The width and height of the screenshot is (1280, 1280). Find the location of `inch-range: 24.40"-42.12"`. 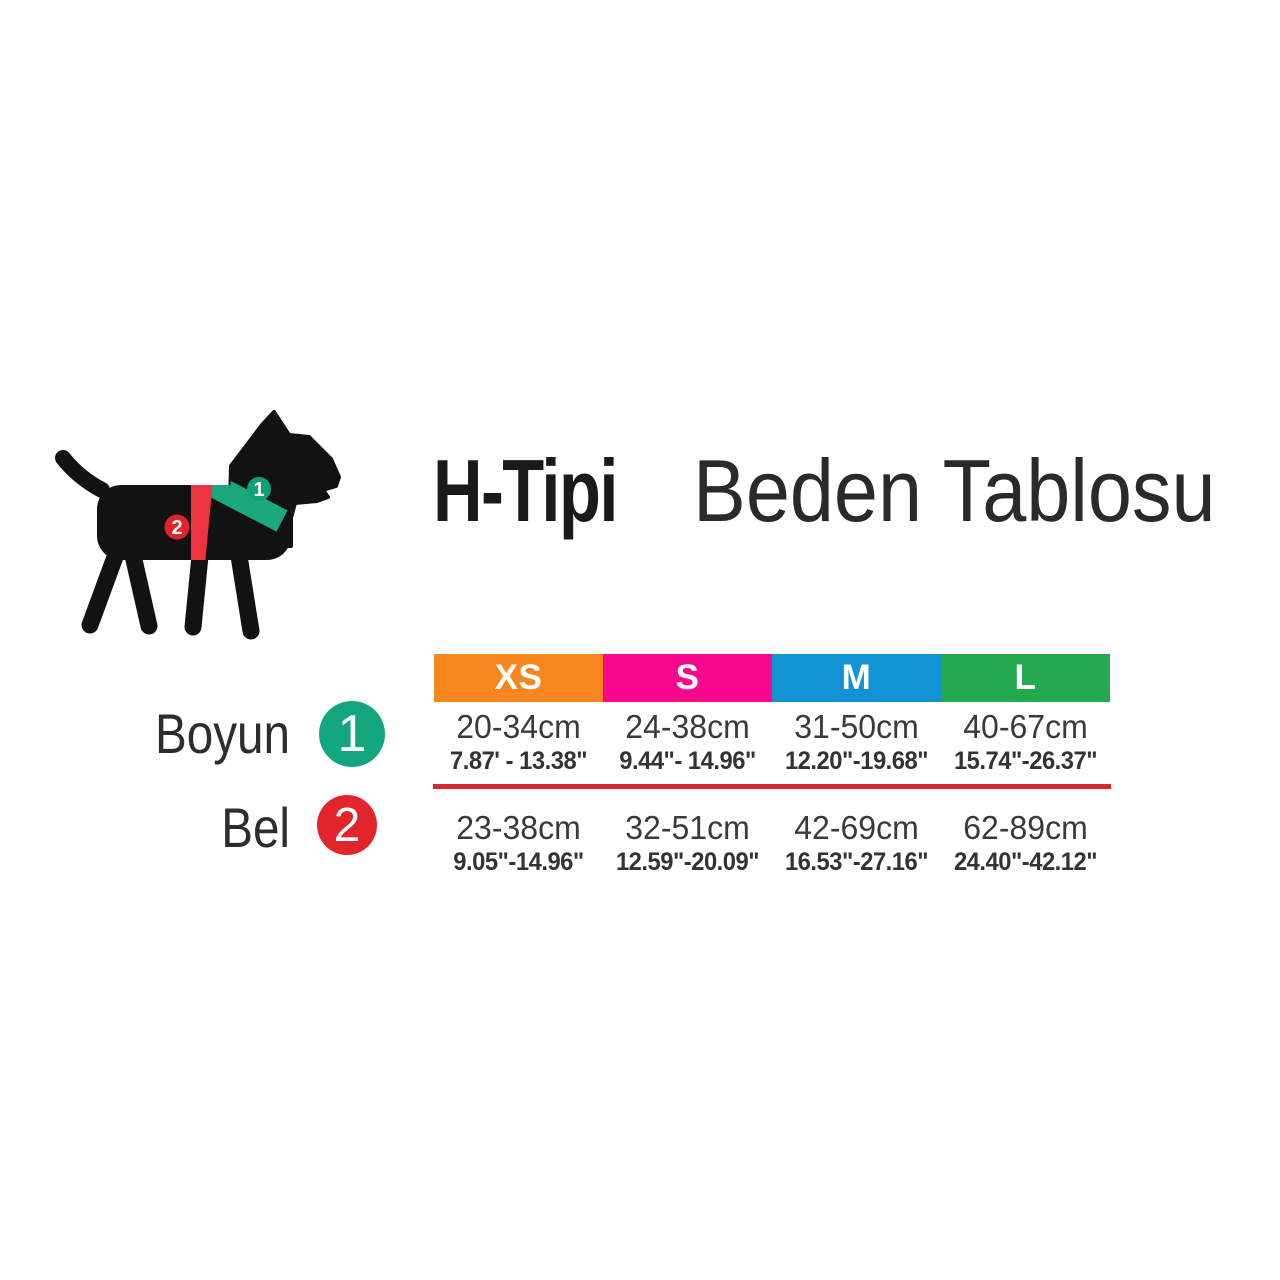

inch-range: 24.40"-42.12" is located at coordinates (1025, 862).